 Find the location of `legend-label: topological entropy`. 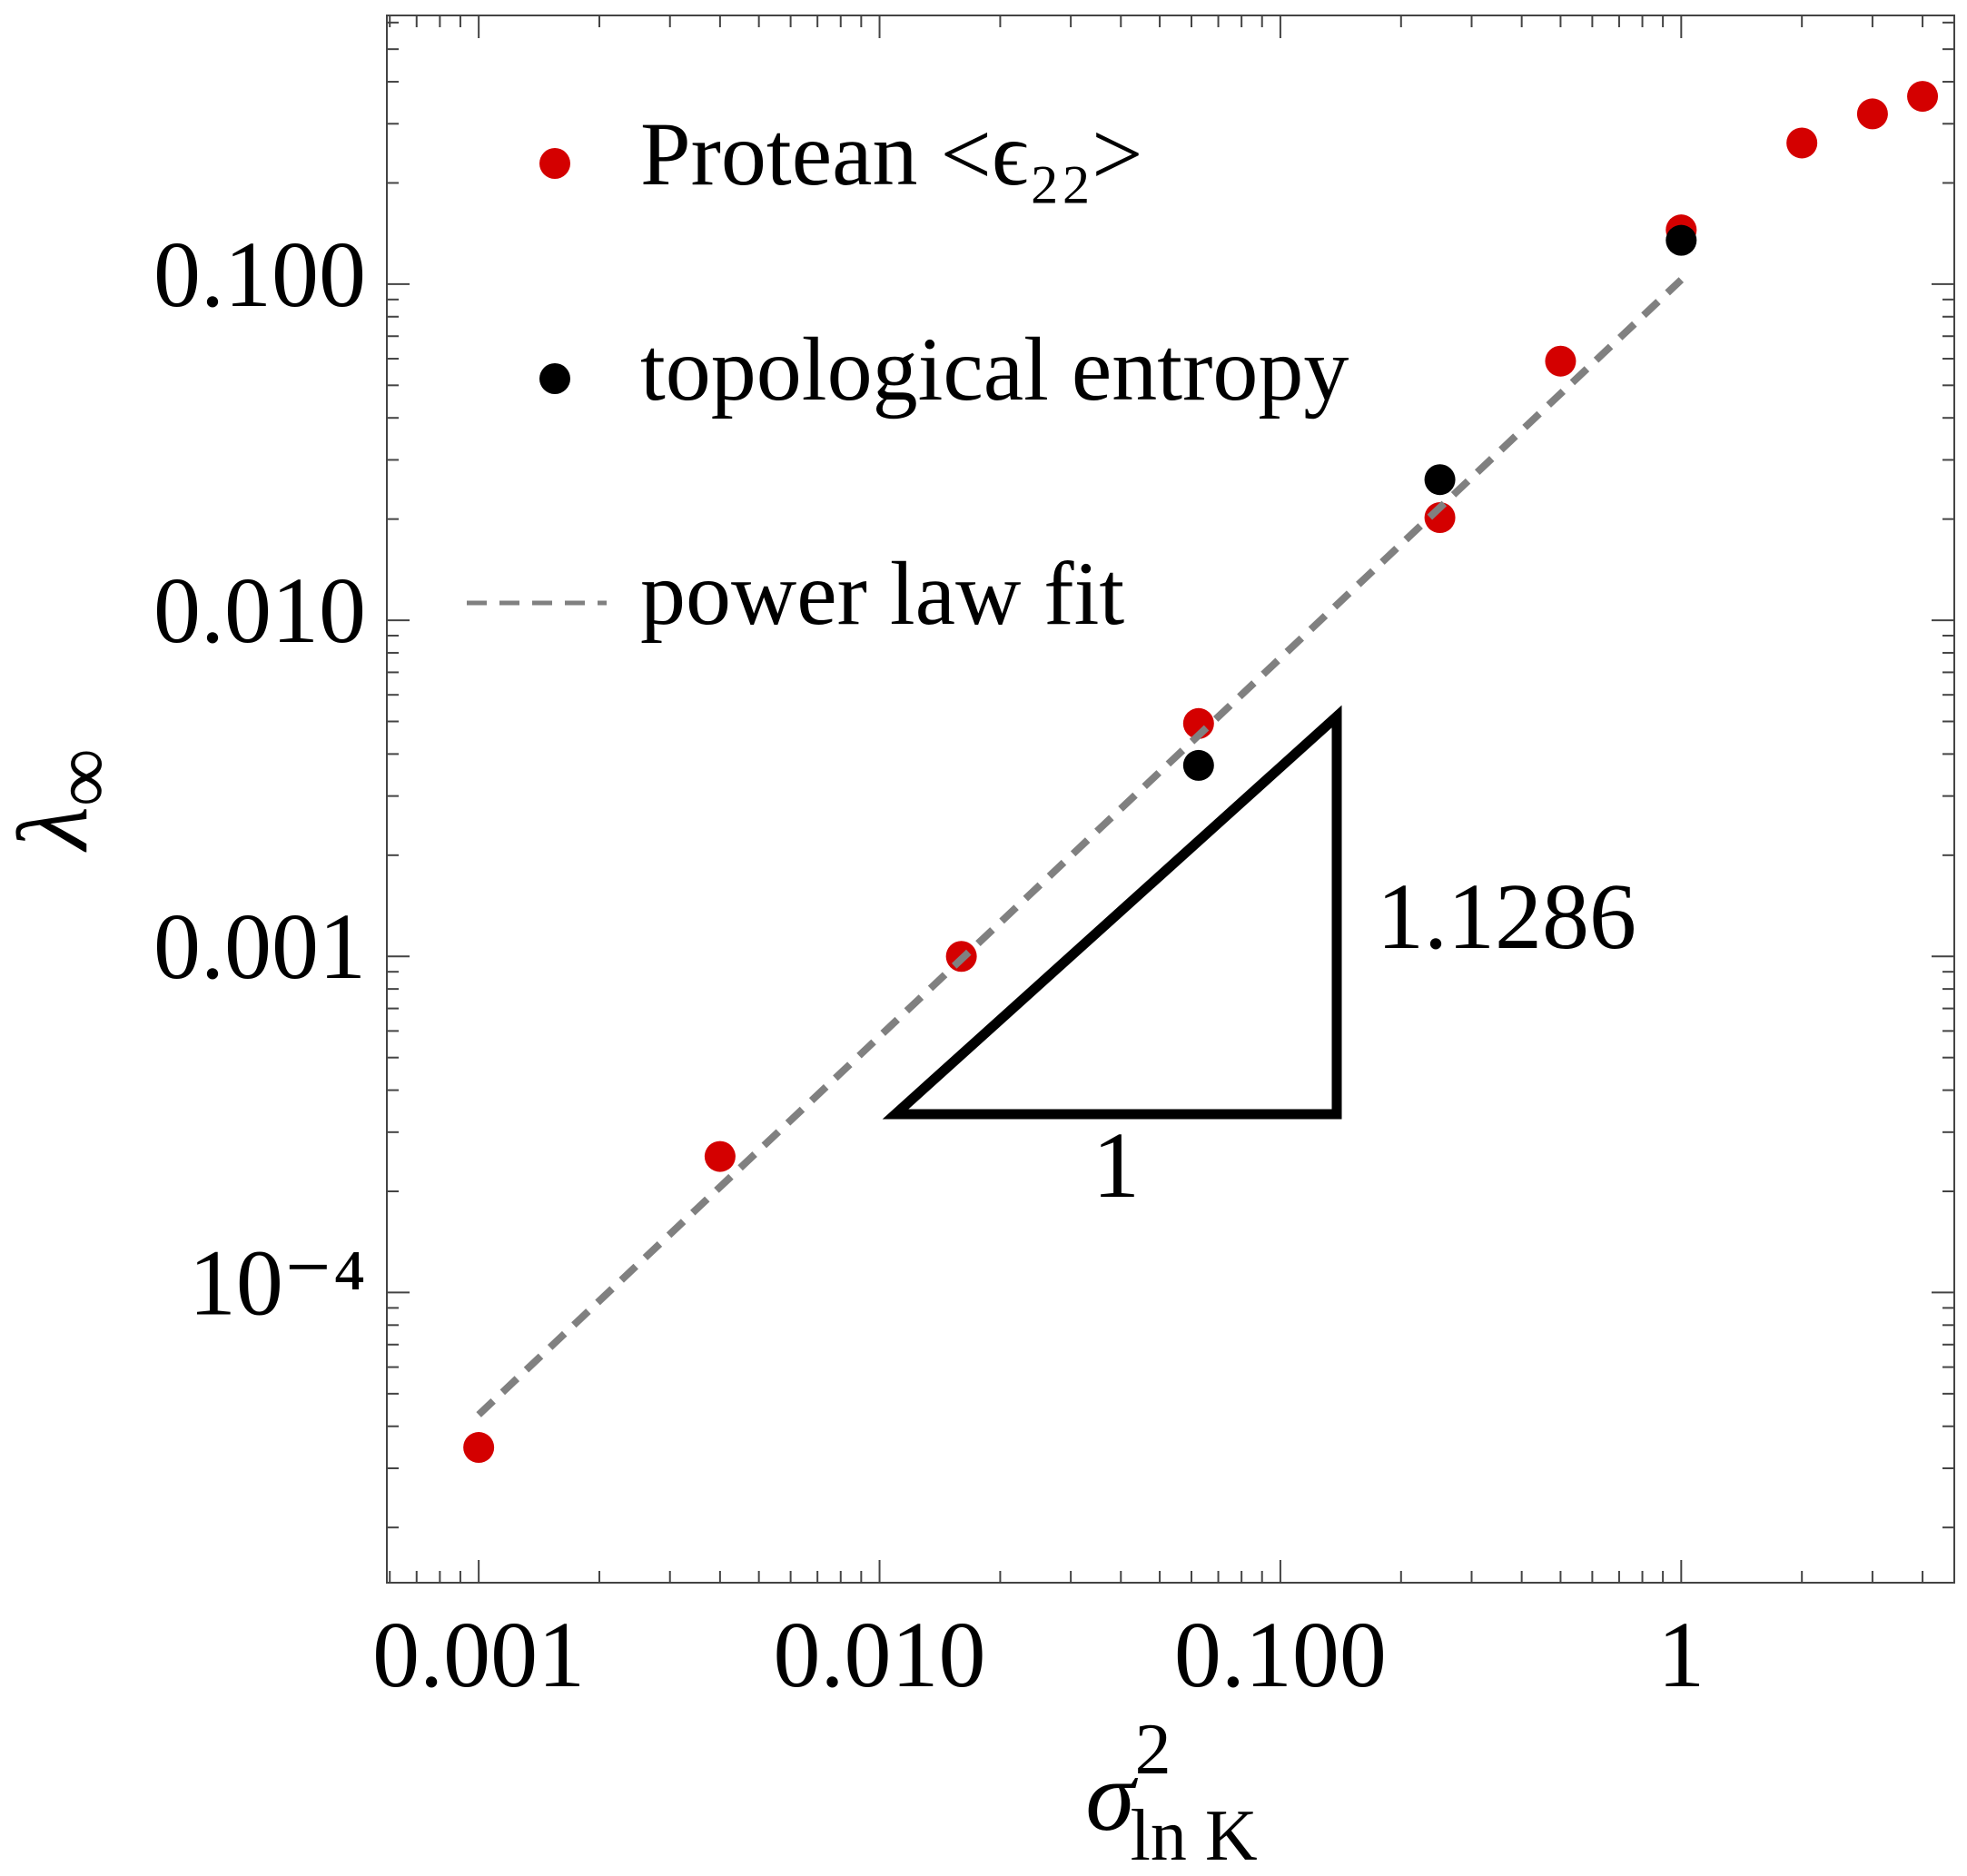

legend-label: topological entropy is located at coordinates (994, 370).